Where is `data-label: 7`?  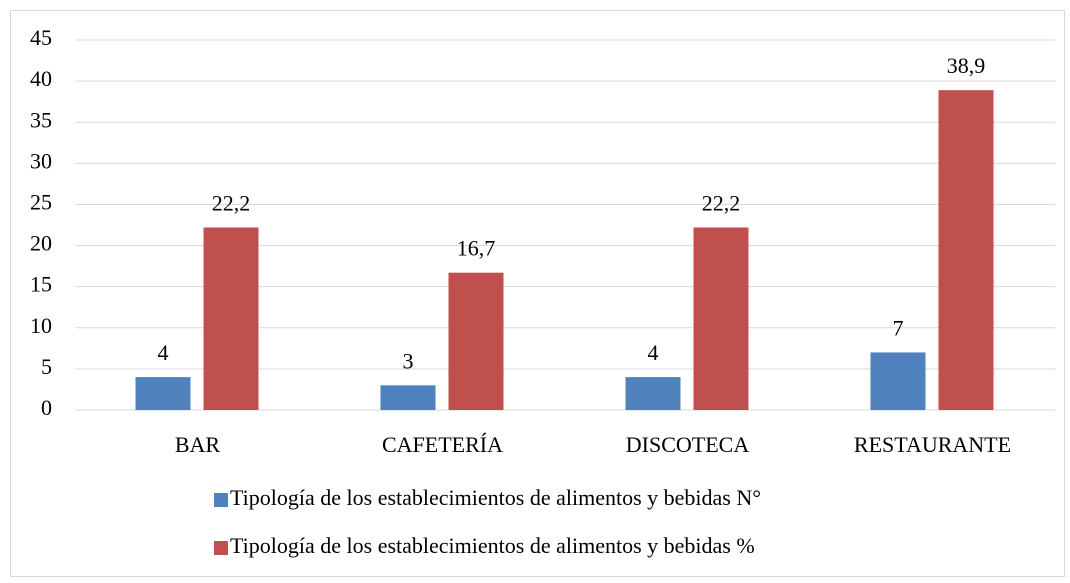 data-label: 7 is located at coordinates (898, 327).